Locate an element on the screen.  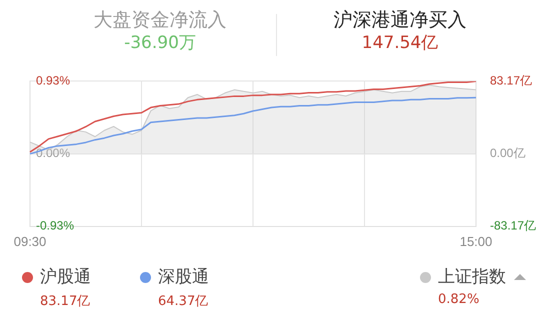
y-tick-label: 0.00% is located at coordinates (53, 153).